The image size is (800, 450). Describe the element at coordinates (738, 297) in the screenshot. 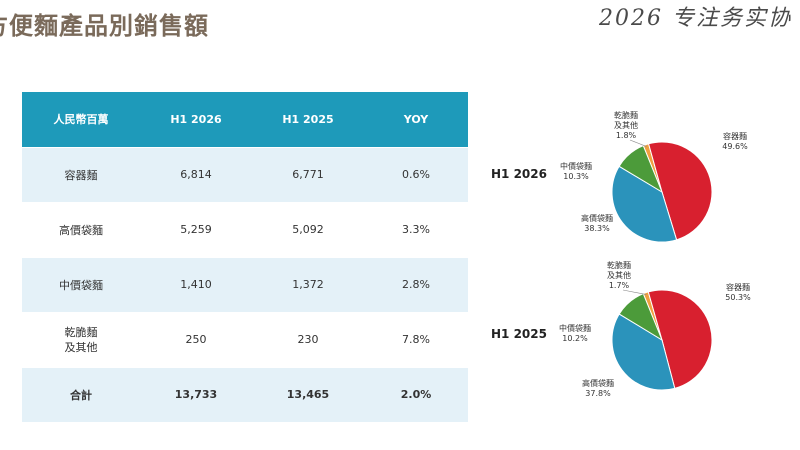

I see `slice-percent: 50.3%` at that location.